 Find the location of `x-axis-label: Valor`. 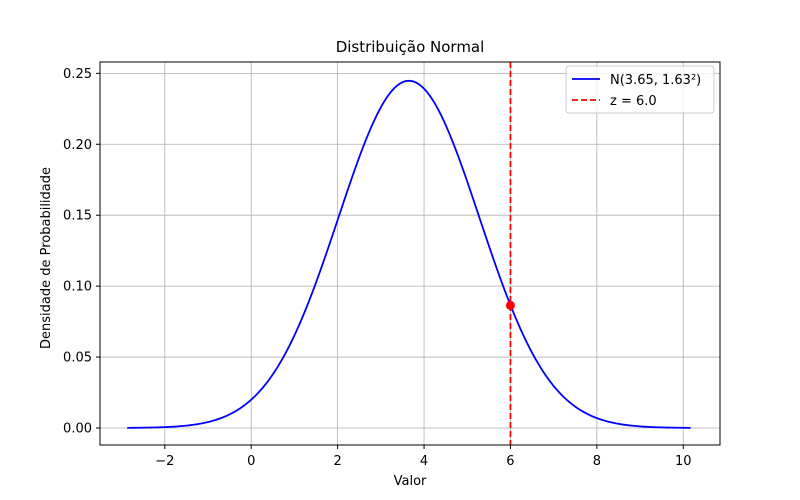

x-axis-label: Valor is located at coordinates (410, 481).